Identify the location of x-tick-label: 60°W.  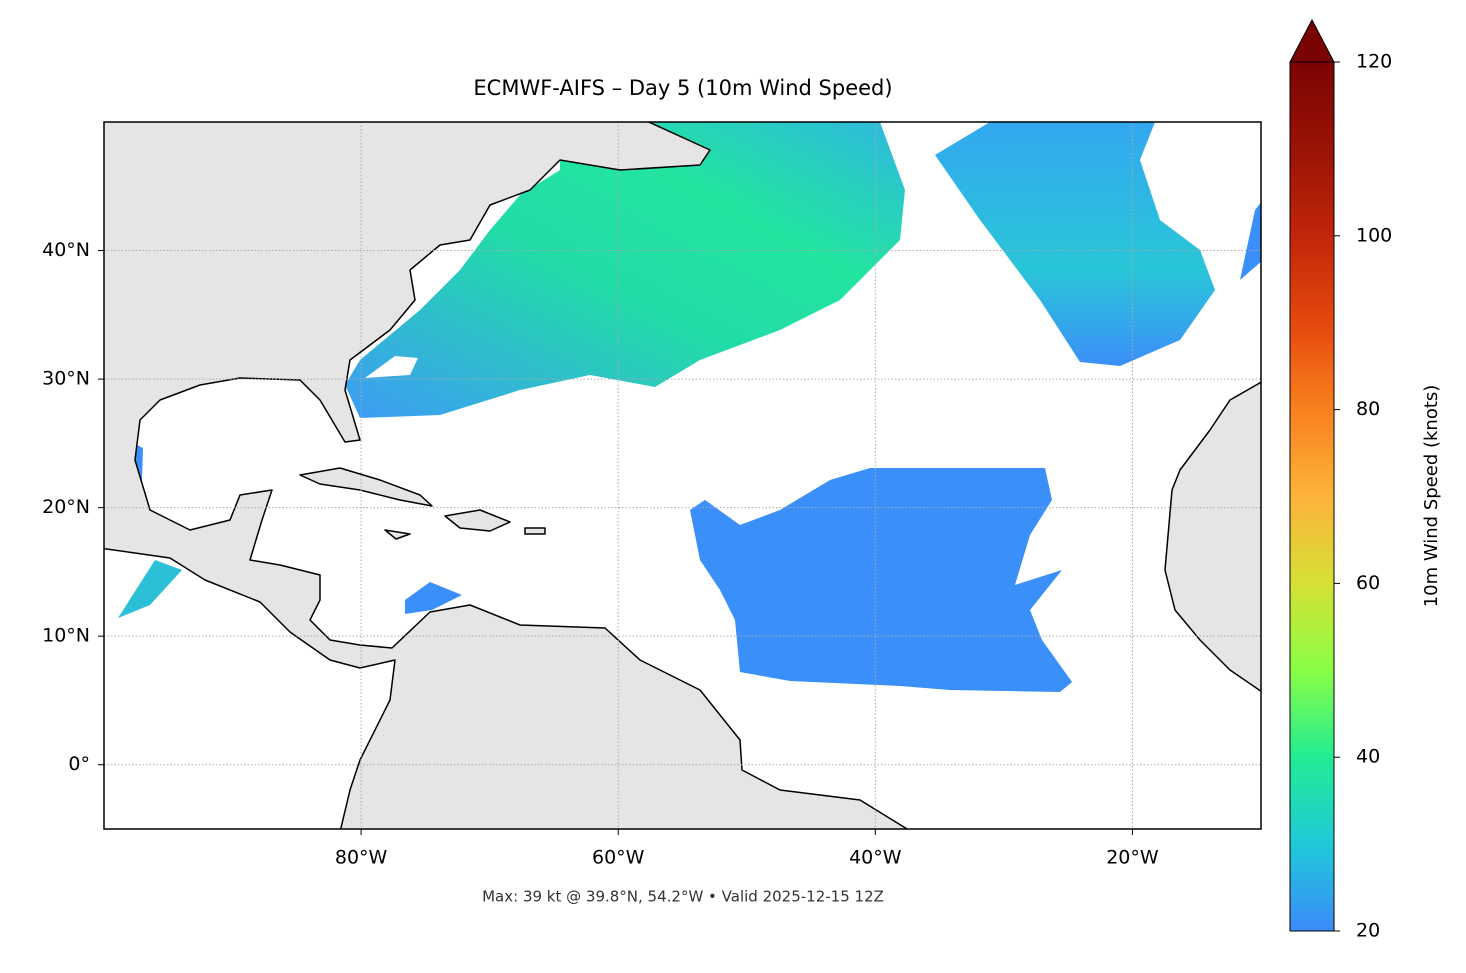
(618, 858).